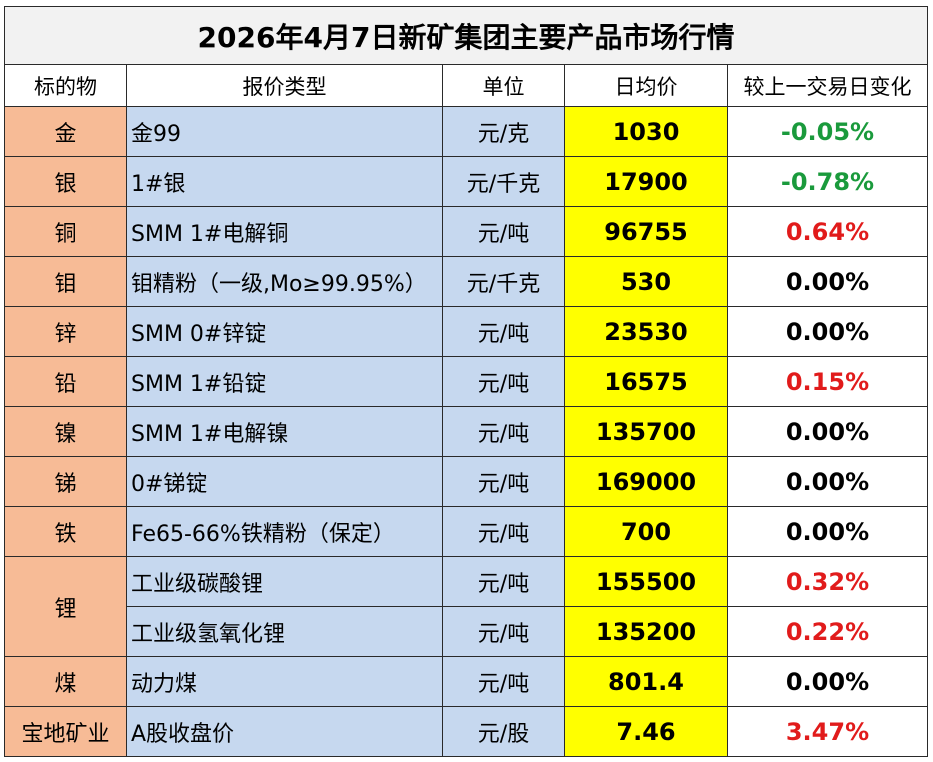 Image resolution: width=933 pixels, height=762 pixels. I want to click on table-title: 2026年4月7日新矿集团主要产品市场行情, so click(466, 35).